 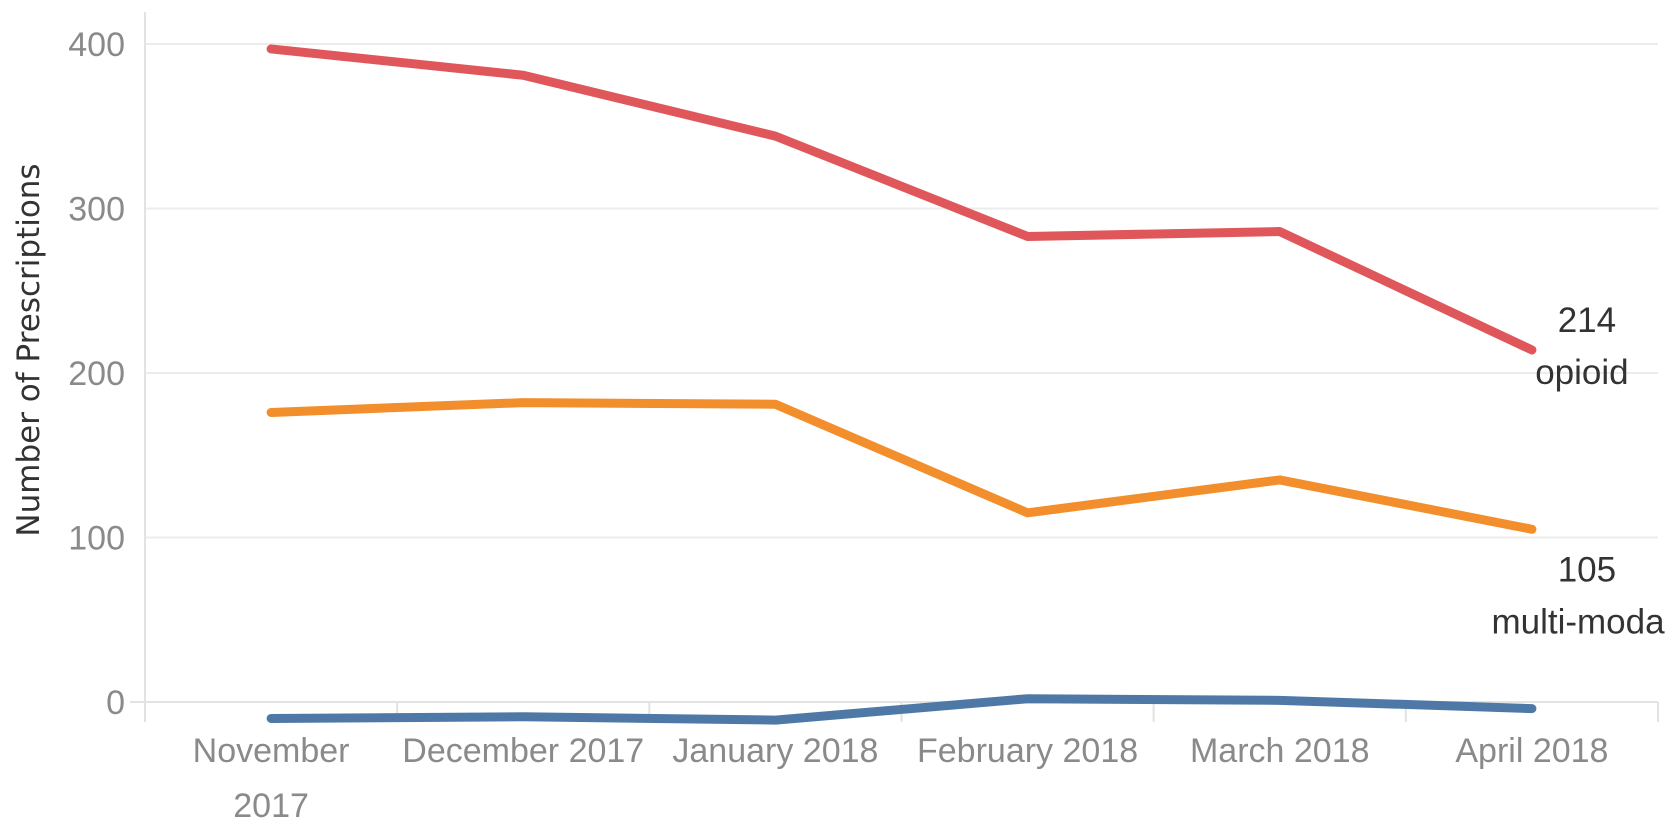 I want to click on series-line-multi-modal, so click(x=901, y=466).